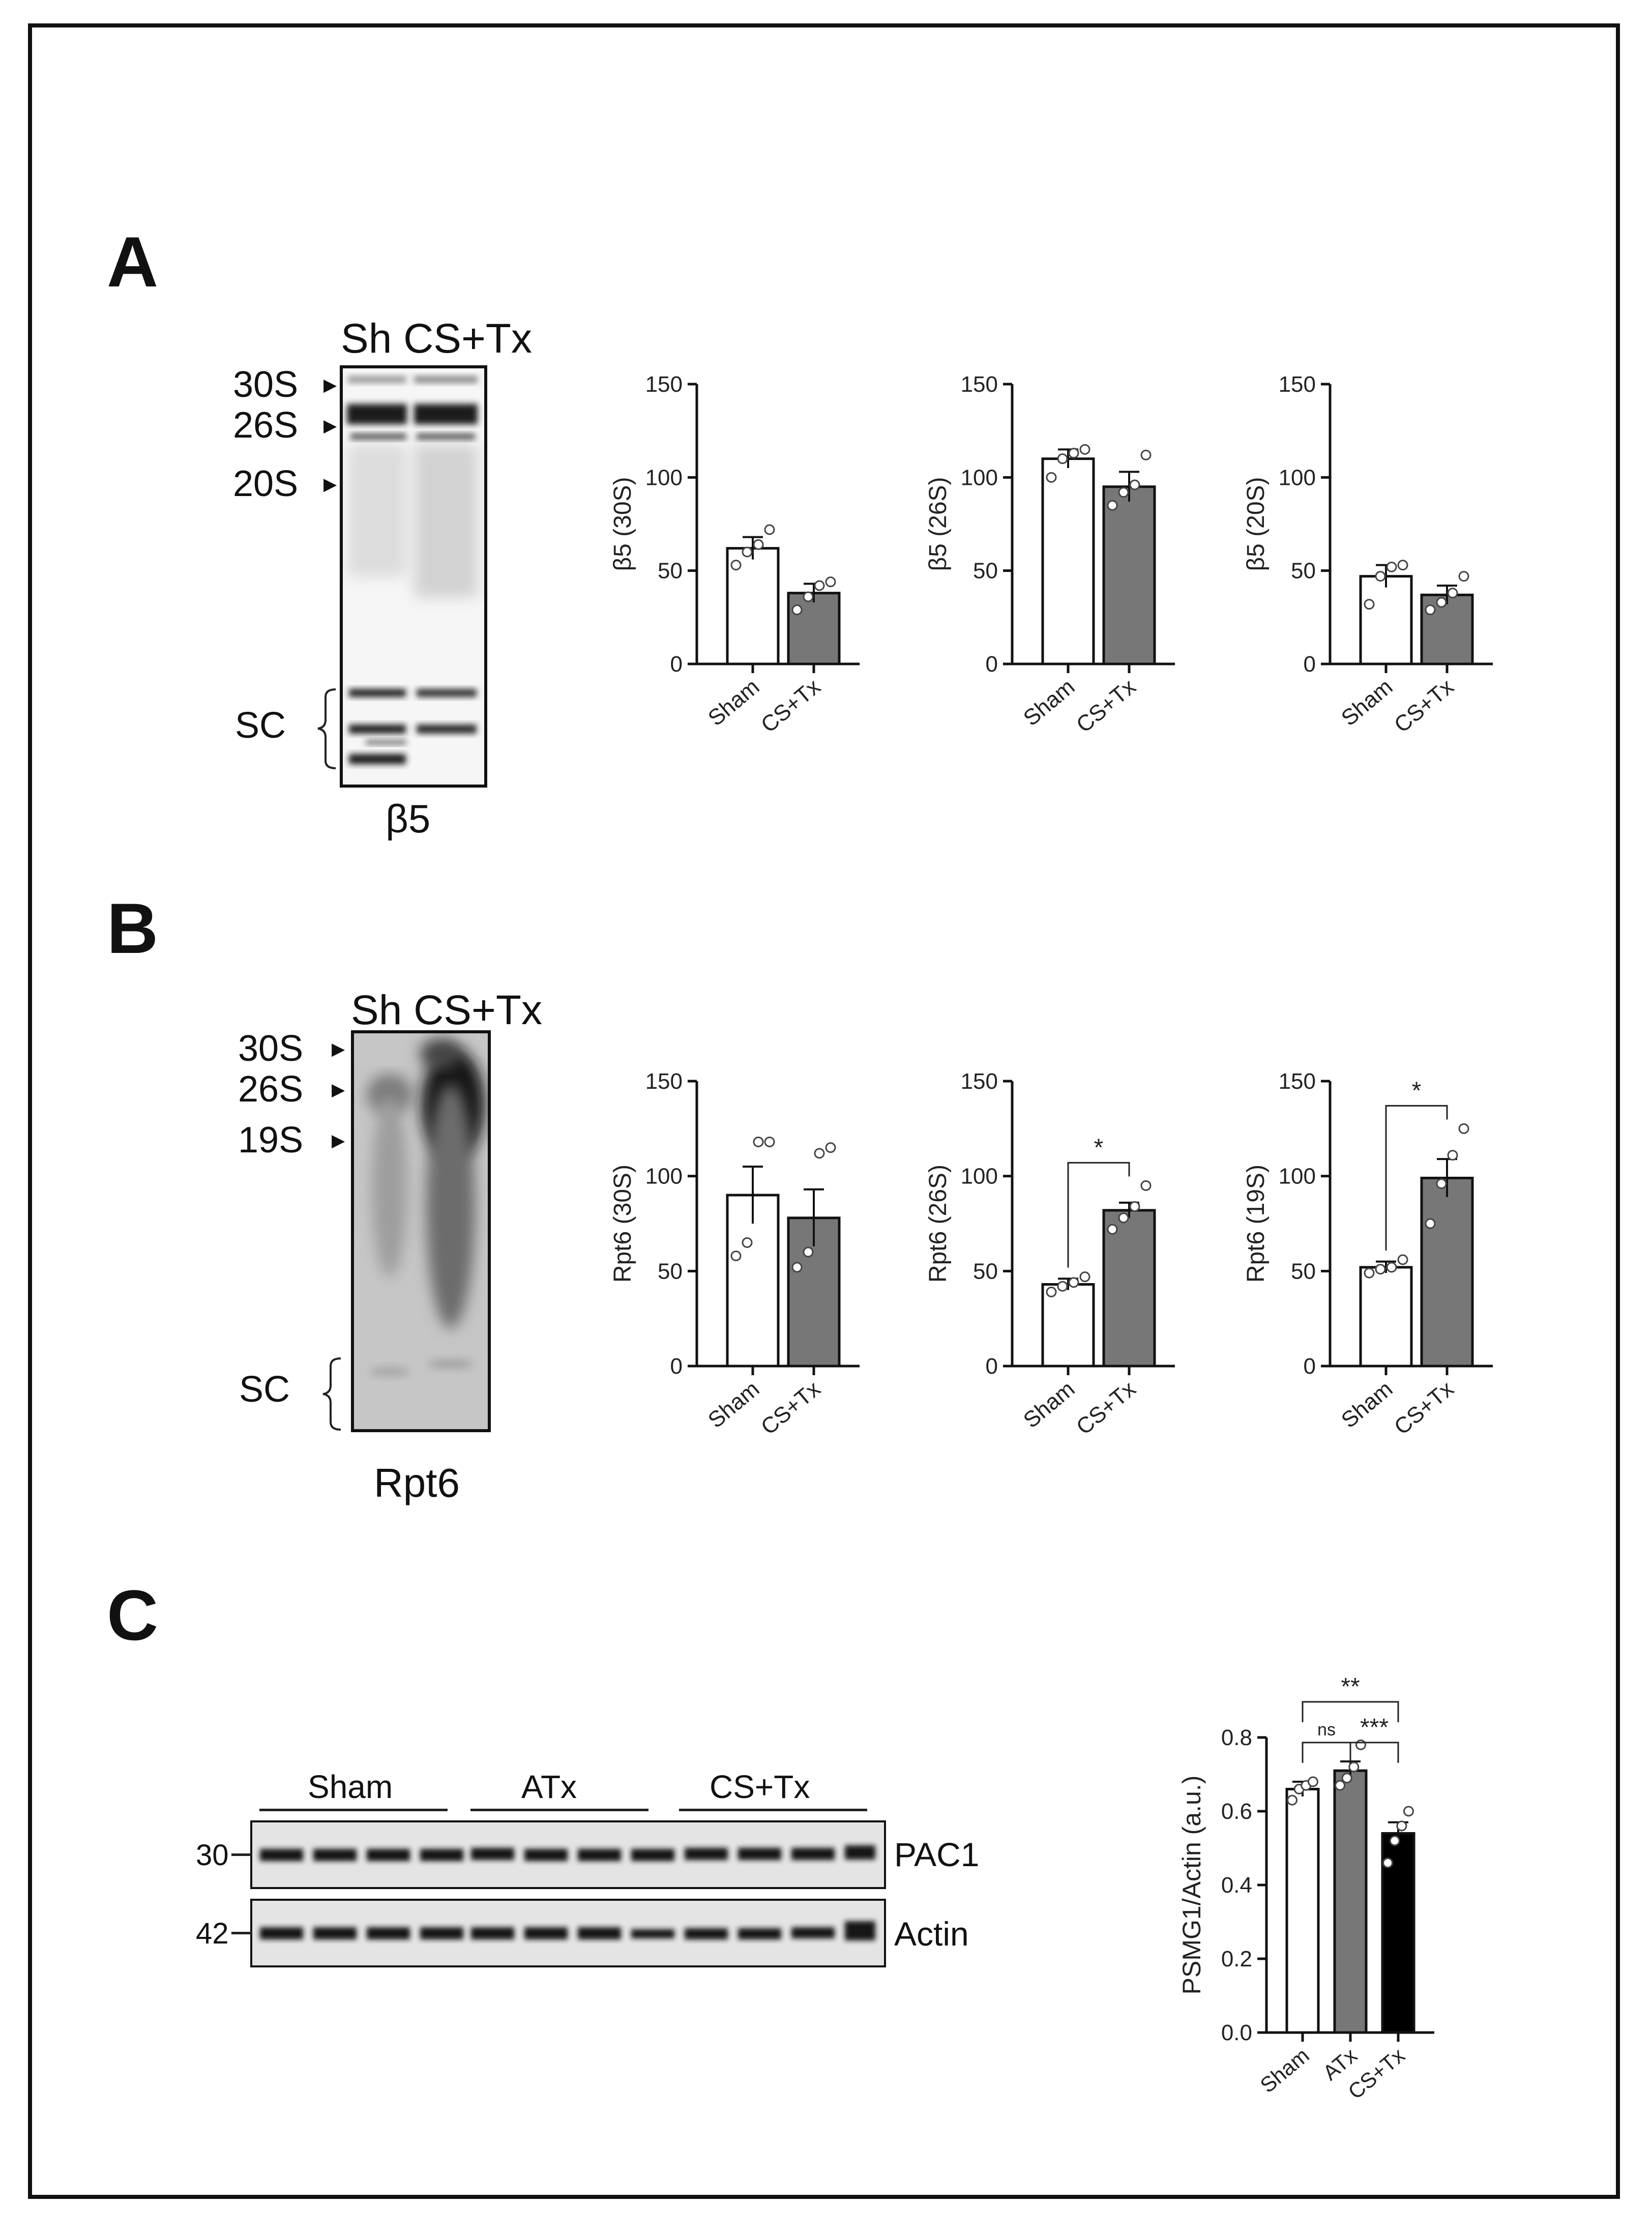 The width and height of the screenshot is (1652, 2233). I want to click on y-axis-label: Rpt6 (30S), so click(622, 1224).